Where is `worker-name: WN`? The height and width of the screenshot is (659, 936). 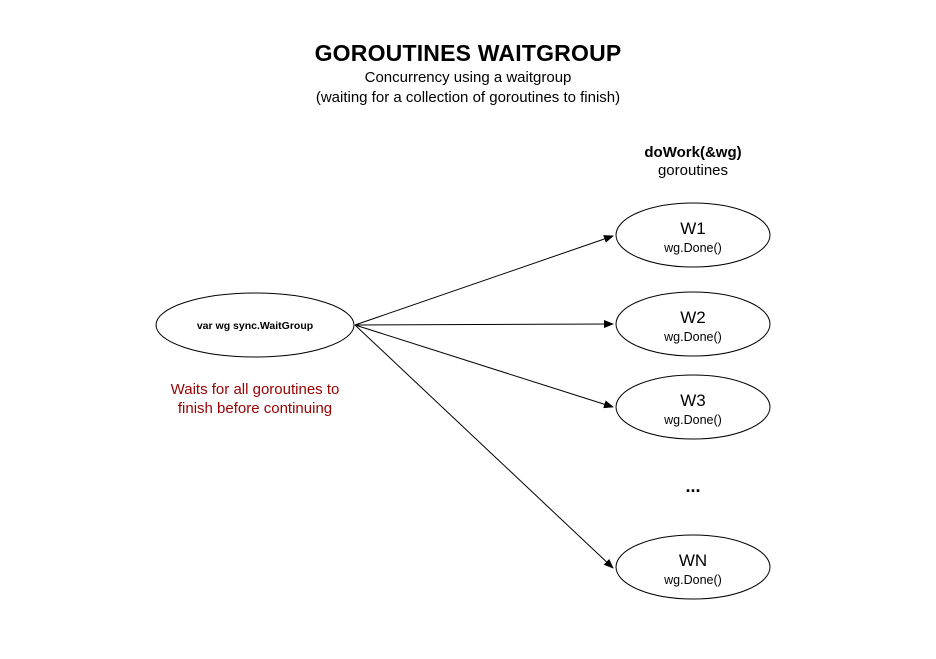 worker-name: WN is located at coordinates (693, 560).